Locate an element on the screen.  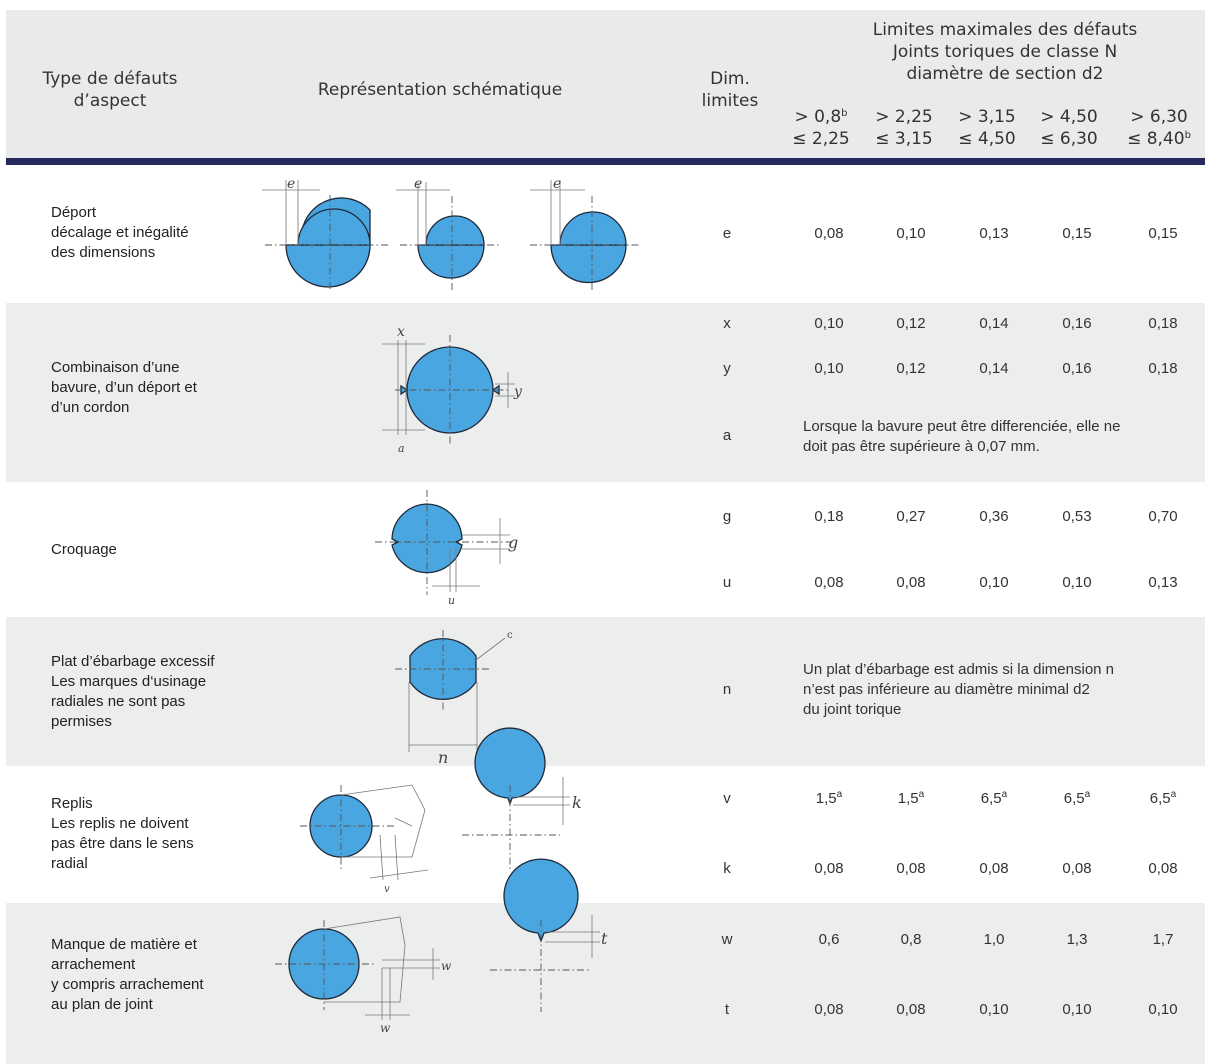
range-1: > 0,8b ≤ 2,25 is located at coordinates (821, 128).